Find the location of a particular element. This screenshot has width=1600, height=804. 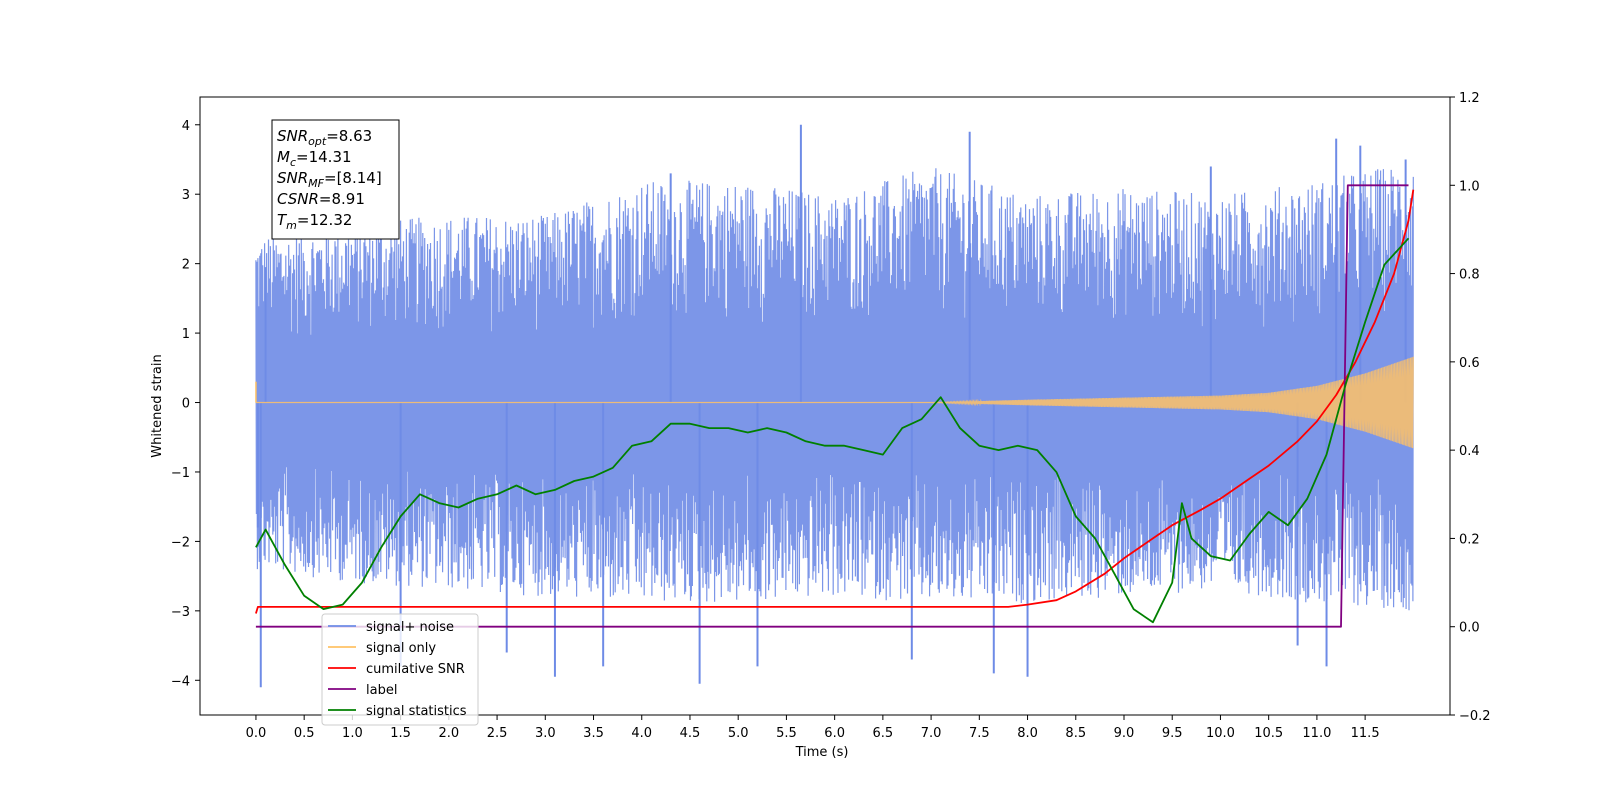

x-tick-label: 4.5 is located at coordinates (690, 733).